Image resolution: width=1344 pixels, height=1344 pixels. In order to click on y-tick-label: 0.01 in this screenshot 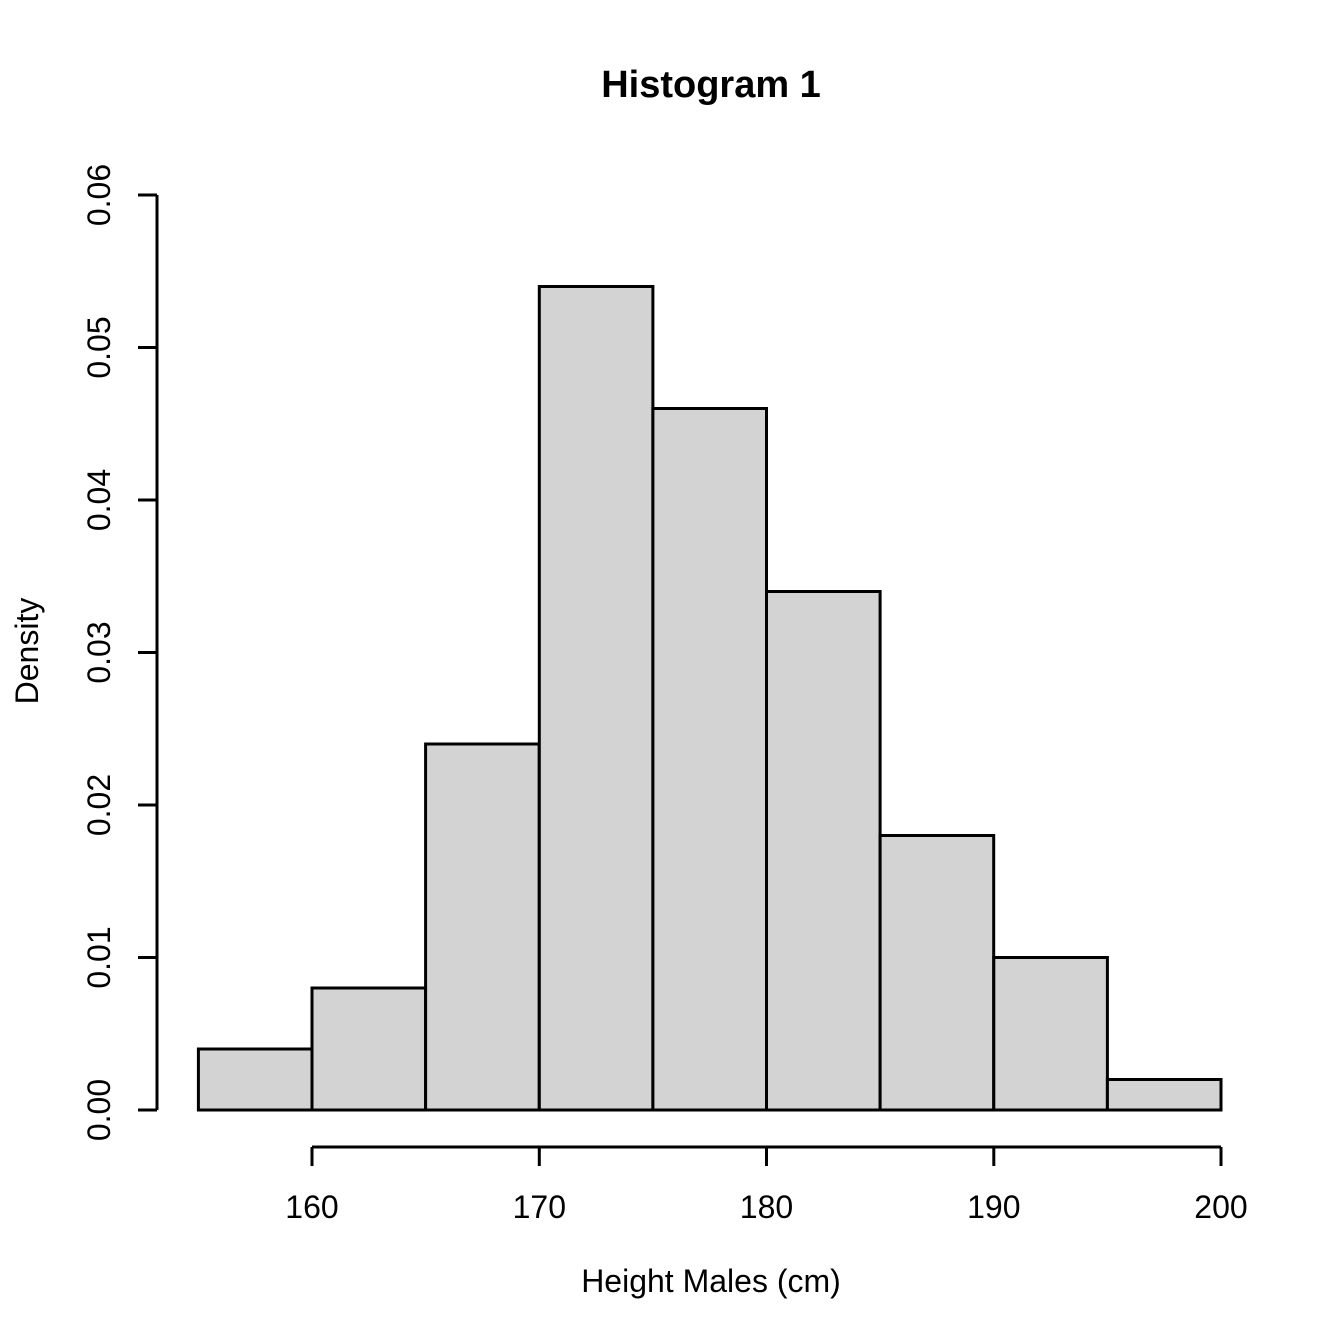, I will do `click(99, 957)`.